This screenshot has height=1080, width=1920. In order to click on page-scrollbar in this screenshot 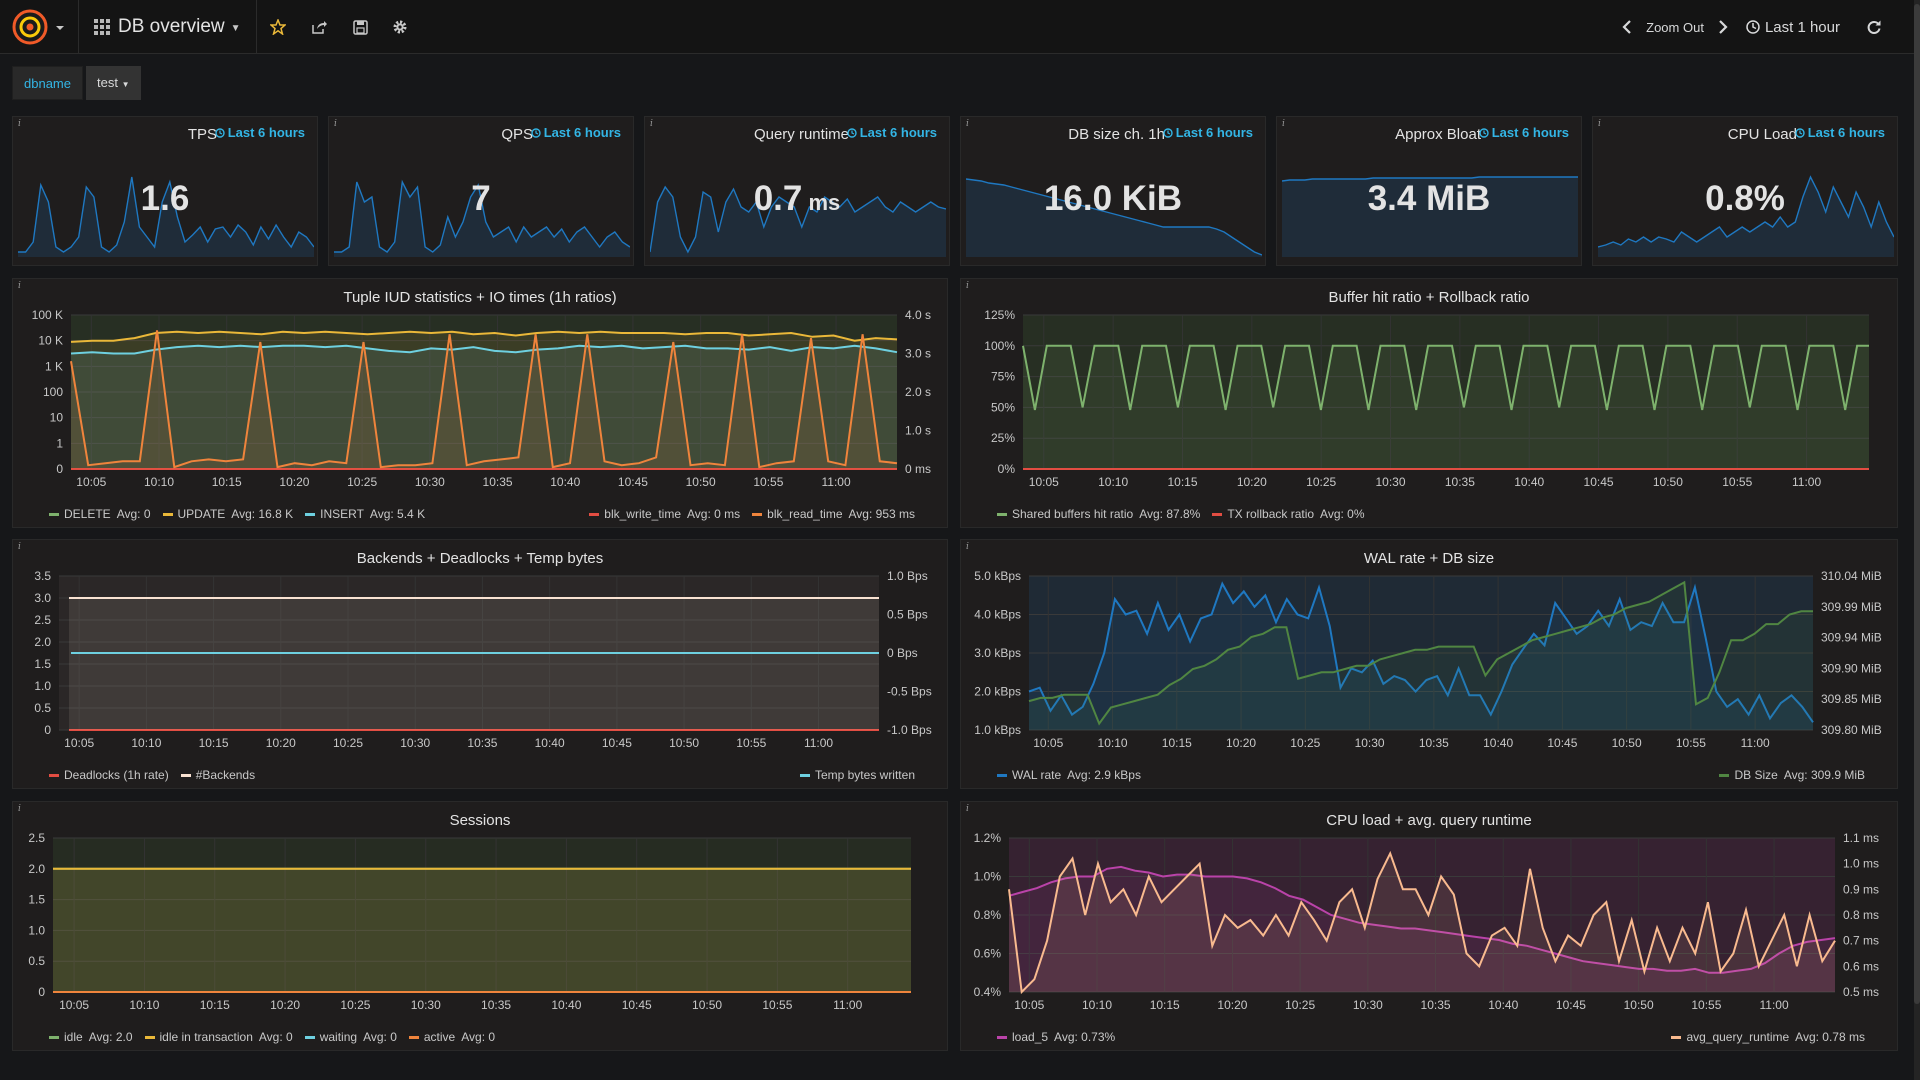, I will do `click(1917, 540)`.